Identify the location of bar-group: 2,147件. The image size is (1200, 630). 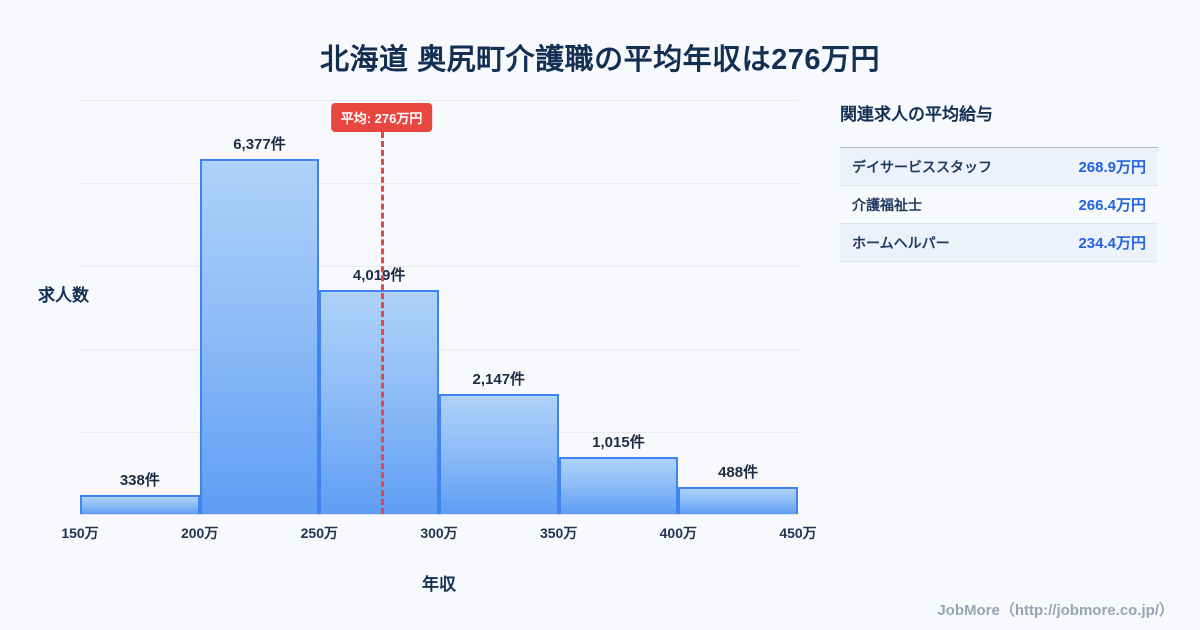
(498, 442).